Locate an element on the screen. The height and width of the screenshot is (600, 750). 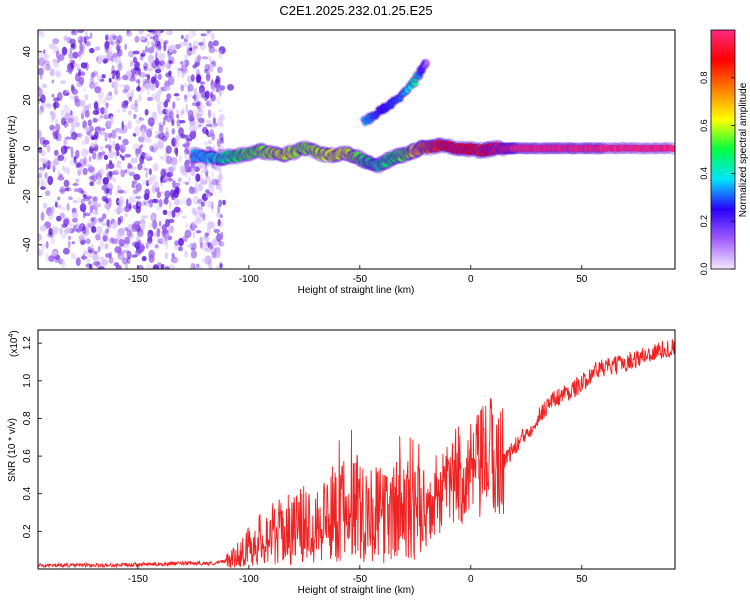
spectrogram-y-ticks: -40 -20 0 20 40 is located at coordinates (32, 149).